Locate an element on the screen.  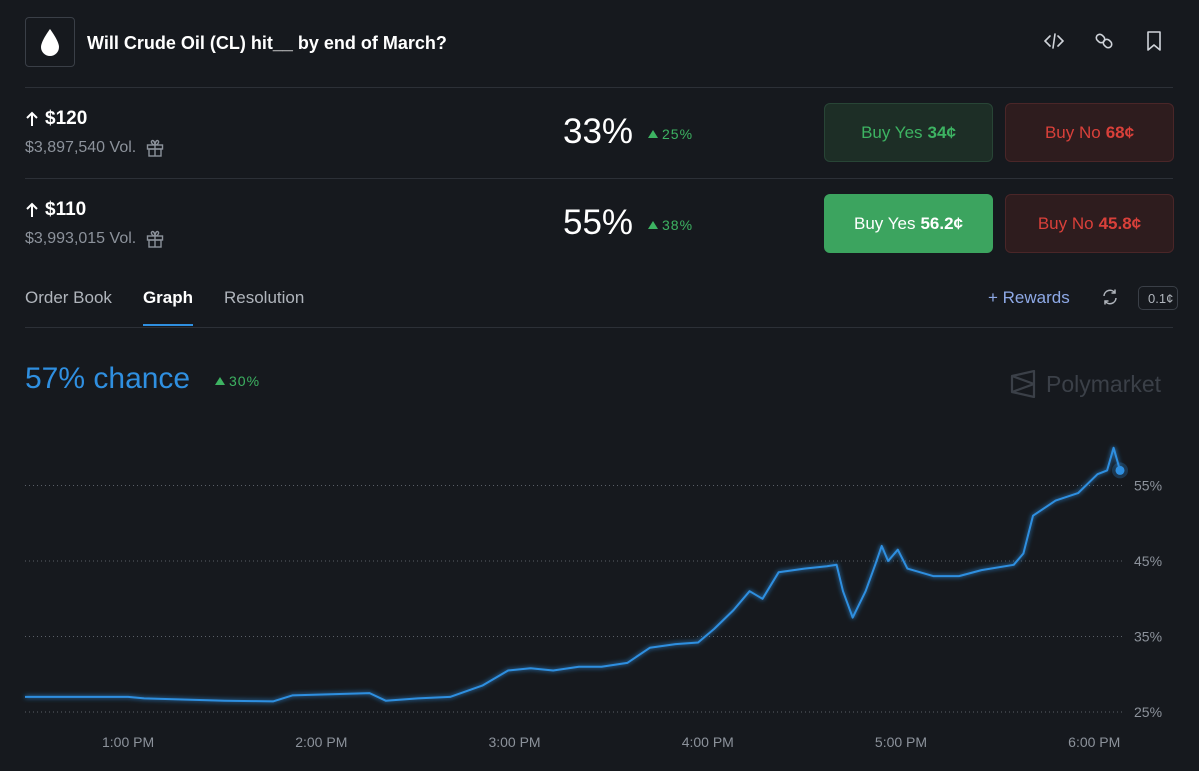
market-target: $110 is located at coordinates (66, 209).